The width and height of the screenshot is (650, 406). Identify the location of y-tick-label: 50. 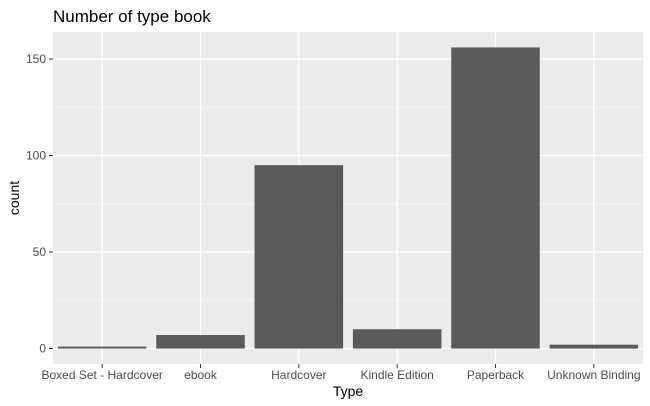
(40, 252).